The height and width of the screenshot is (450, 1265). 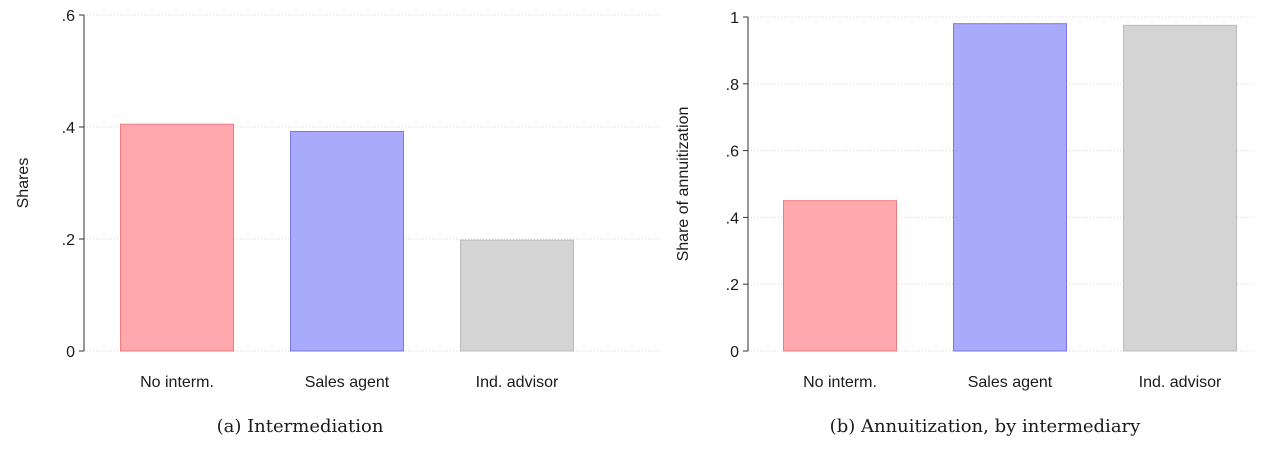 What do you see at coordinates (732, 85) in the screenshot?
I see `y-tick-label: .8` at bounding box center [732, 85].